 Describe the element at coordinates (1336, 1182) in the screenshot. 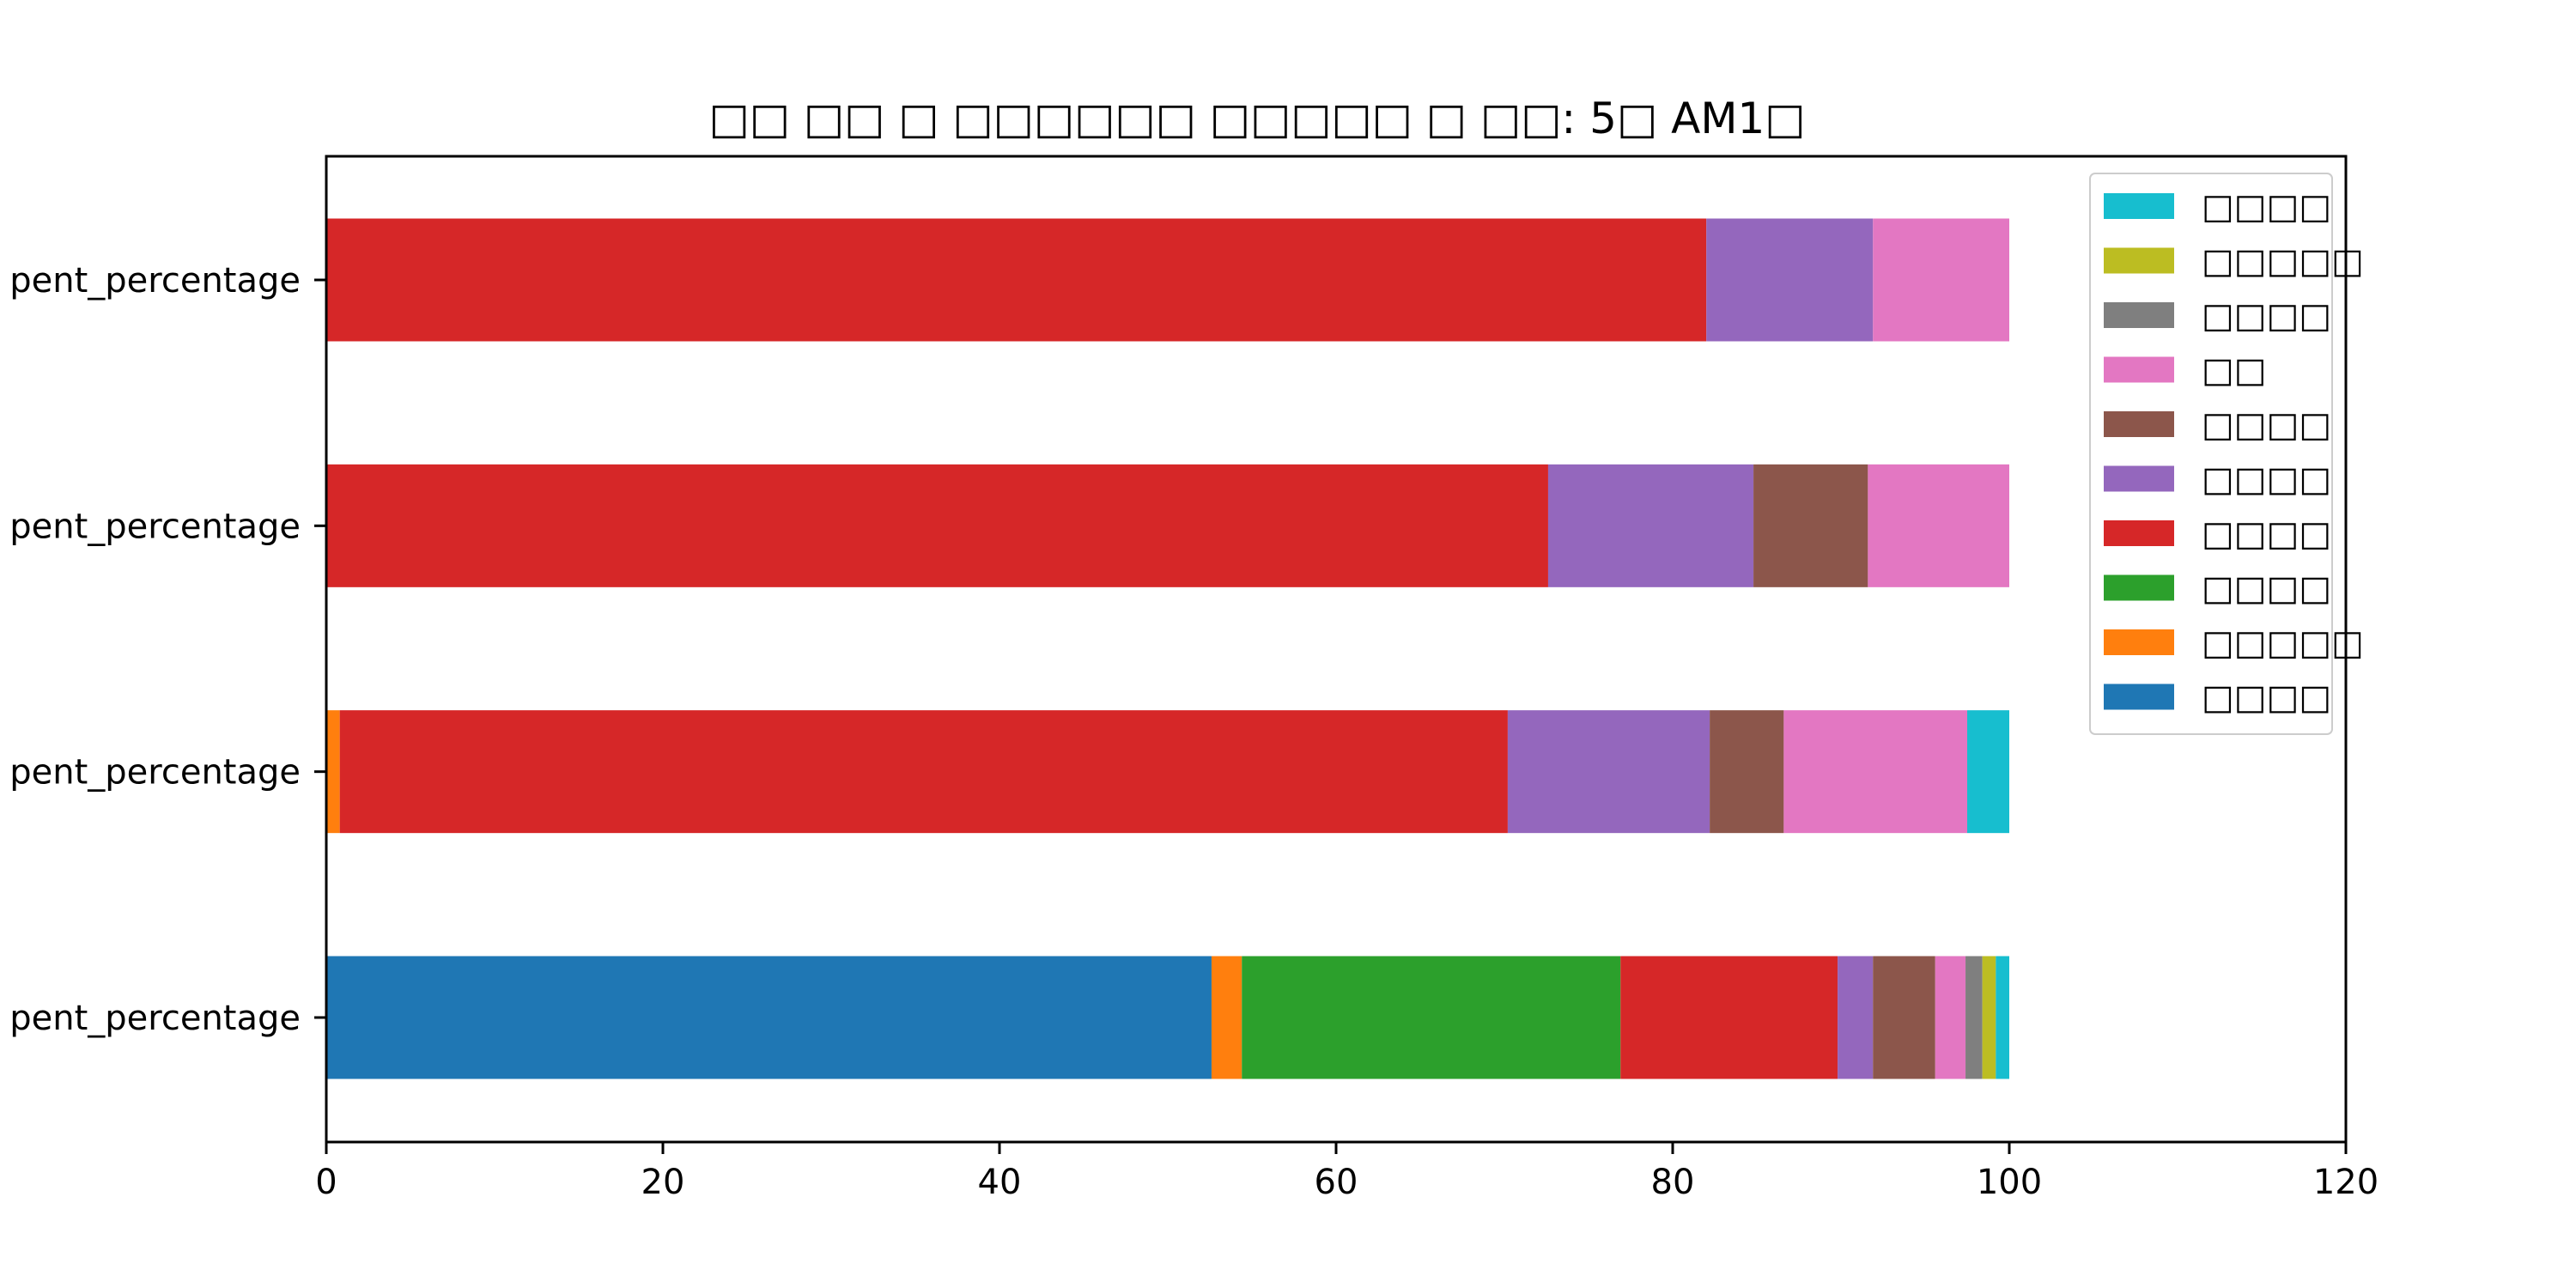

I see `x-tick-label: 60` at that location.